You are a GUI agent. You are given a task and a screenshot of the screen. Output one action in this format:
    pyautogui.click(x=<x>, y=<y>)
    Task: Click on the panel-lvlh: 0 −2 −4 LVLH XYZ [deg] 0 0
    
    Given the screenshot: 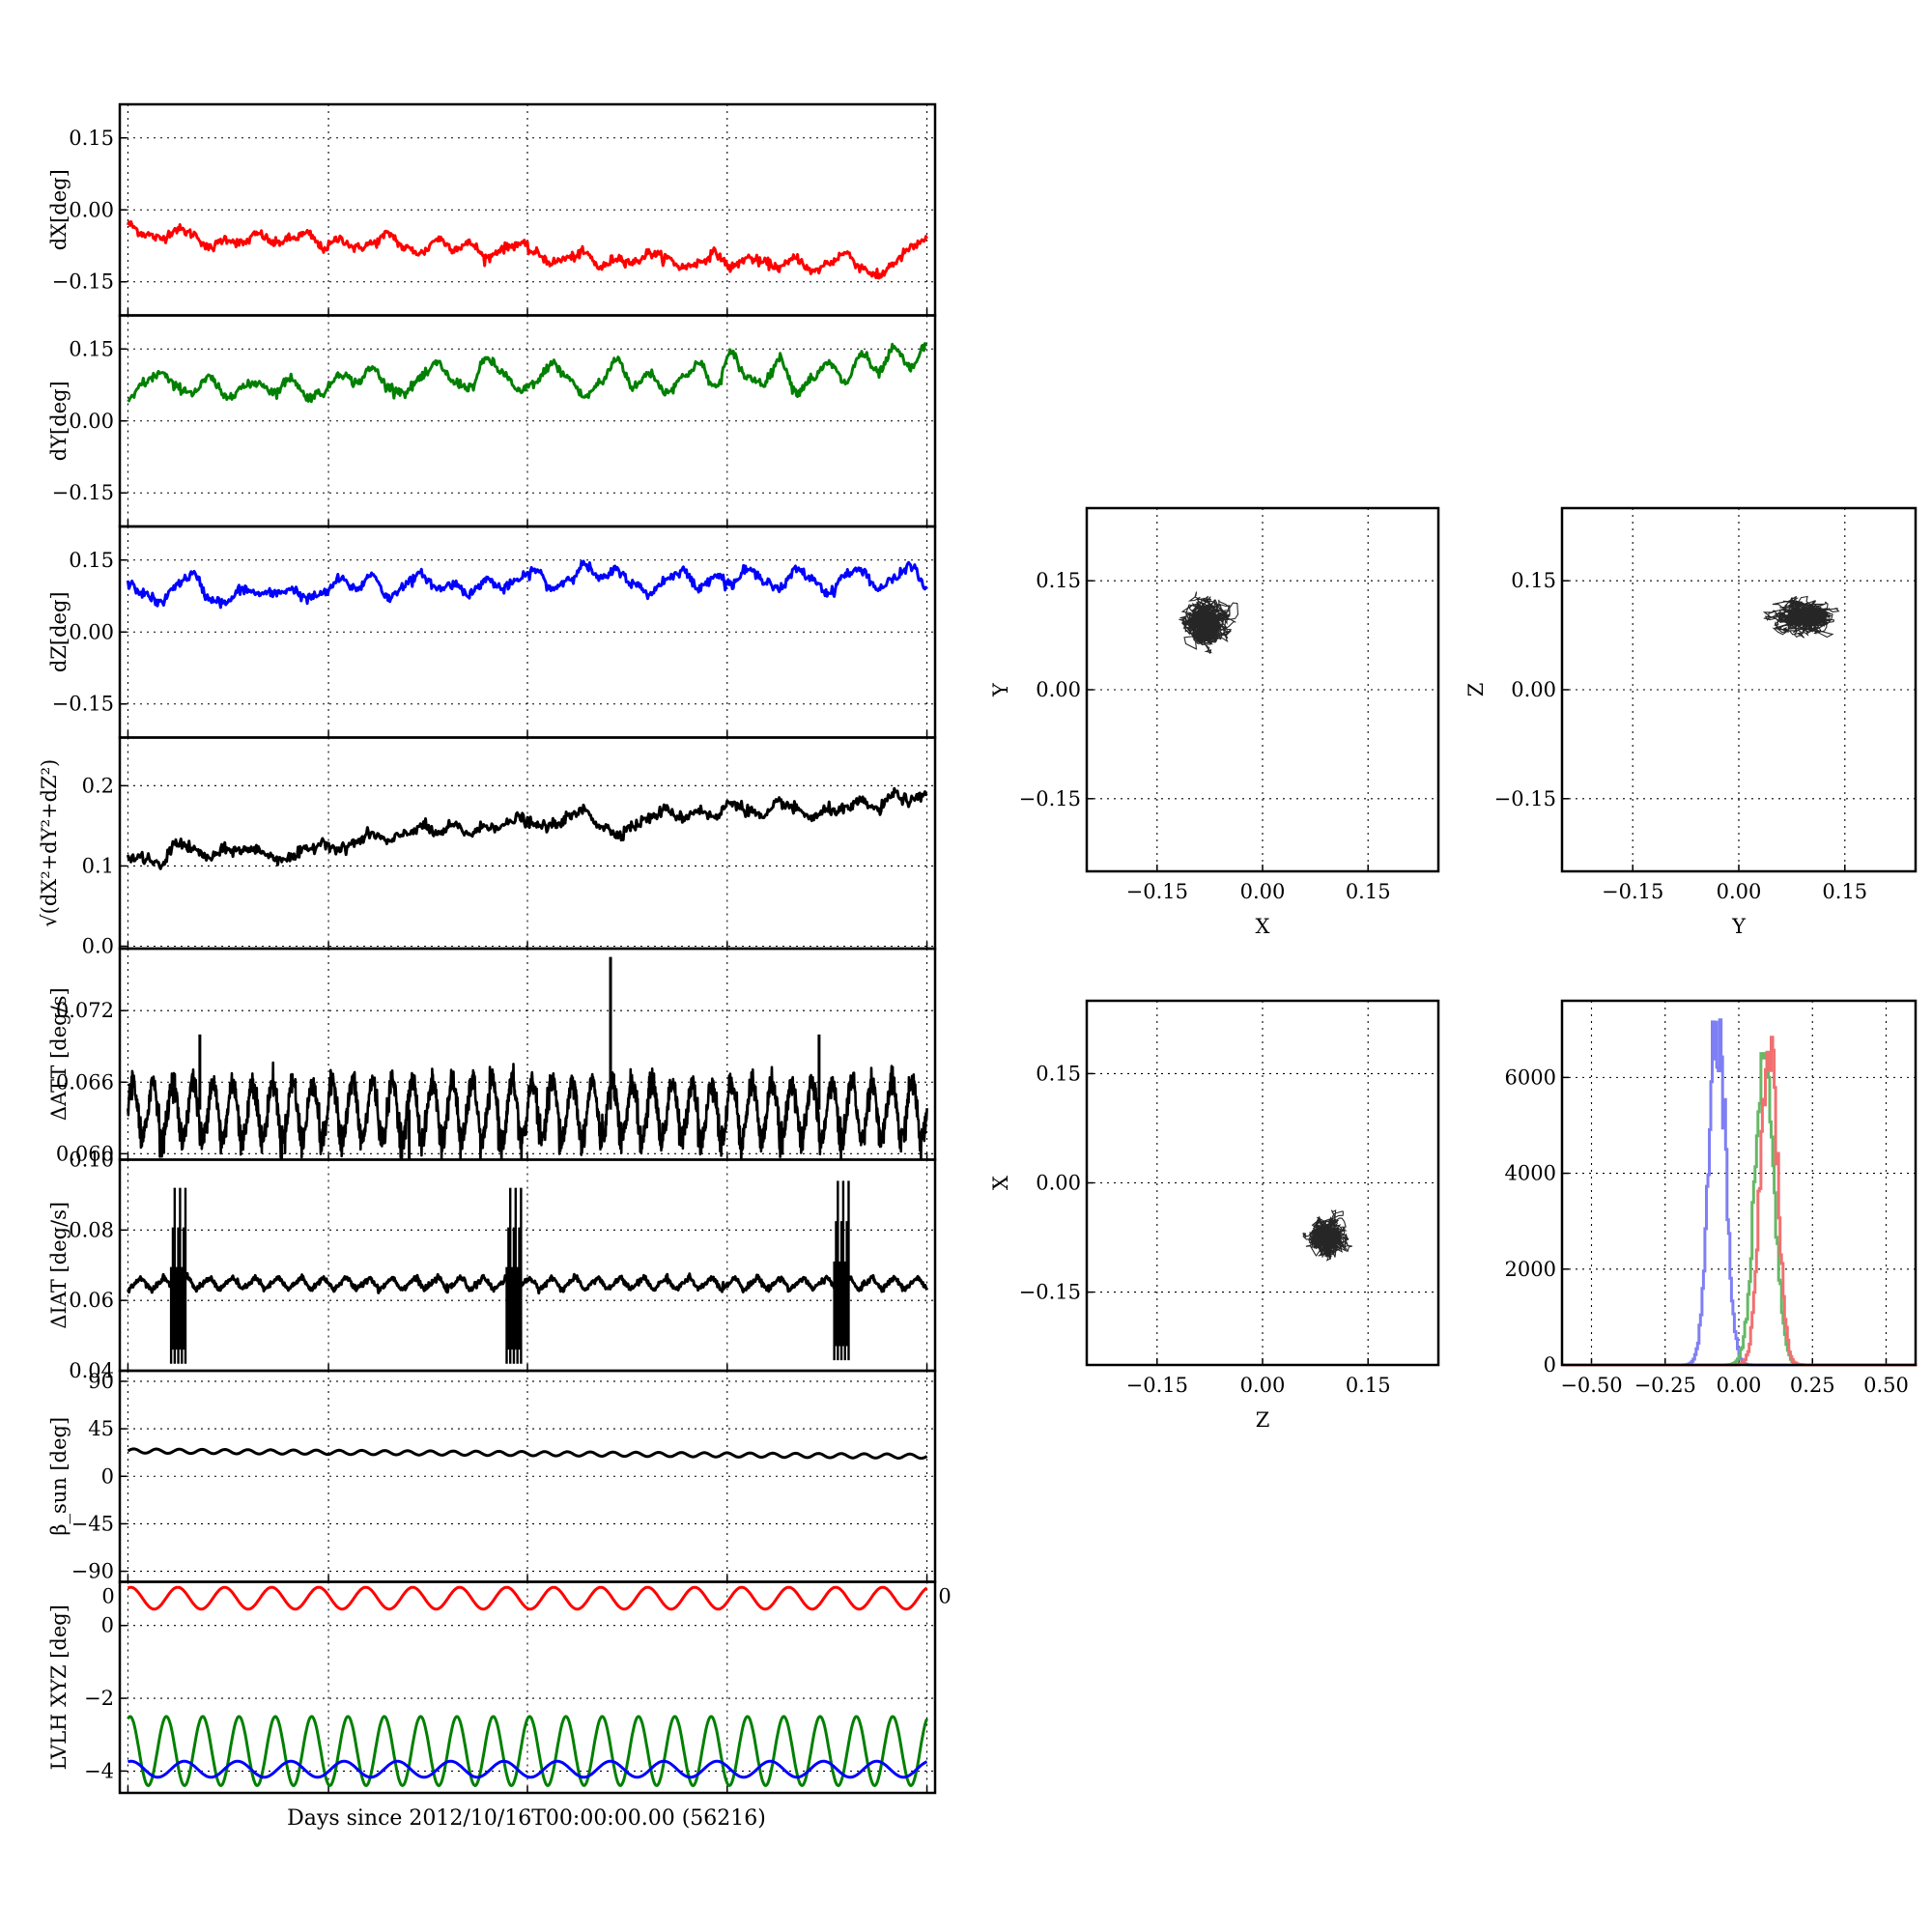 What is the action you would take?
    pyautogui.click(x=499, y=1687)
    